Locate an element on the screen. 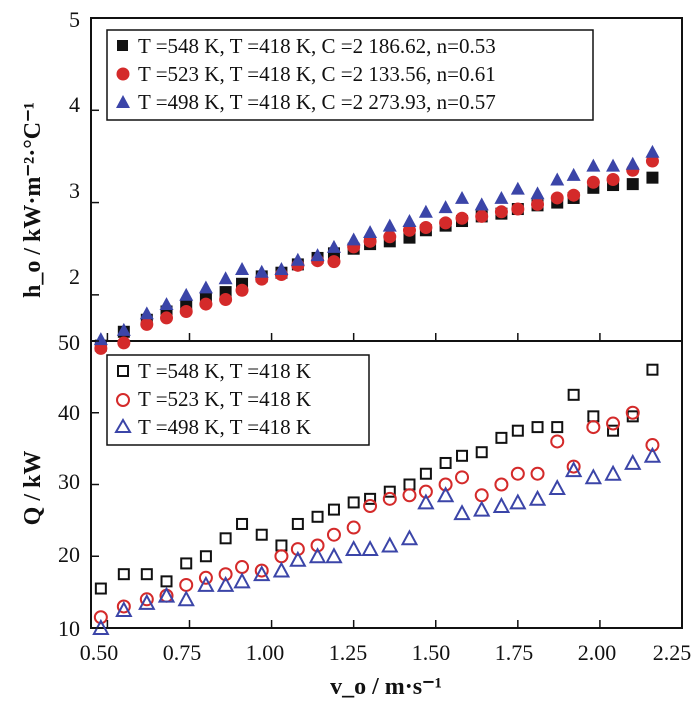  xtick-label: 0.50 is located at coordinates (99, 652).